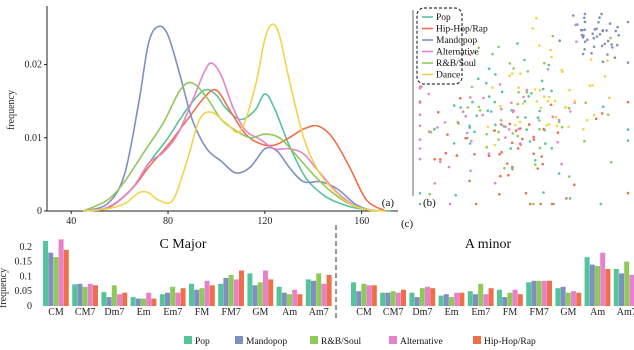 This screenshot has height=350, width=634. I want to click on bar-c-major-em-alternative, so click(149, 299).